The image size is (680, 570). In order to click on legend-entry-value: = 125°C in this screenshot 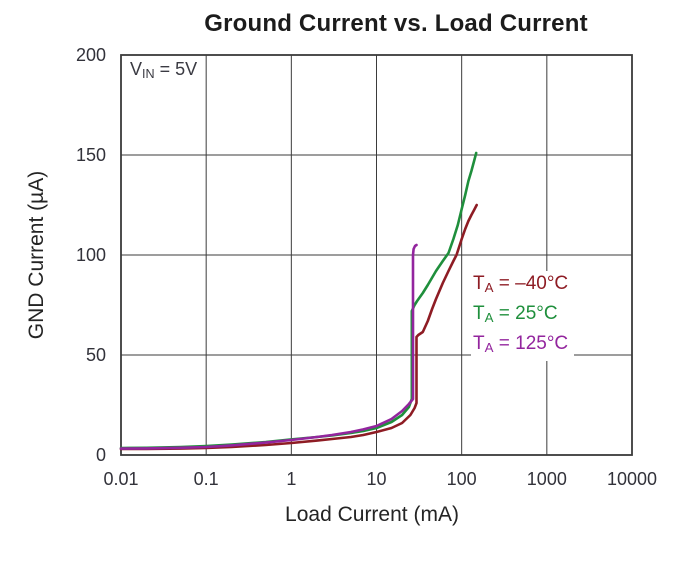, I will do `click(531, 343)`.